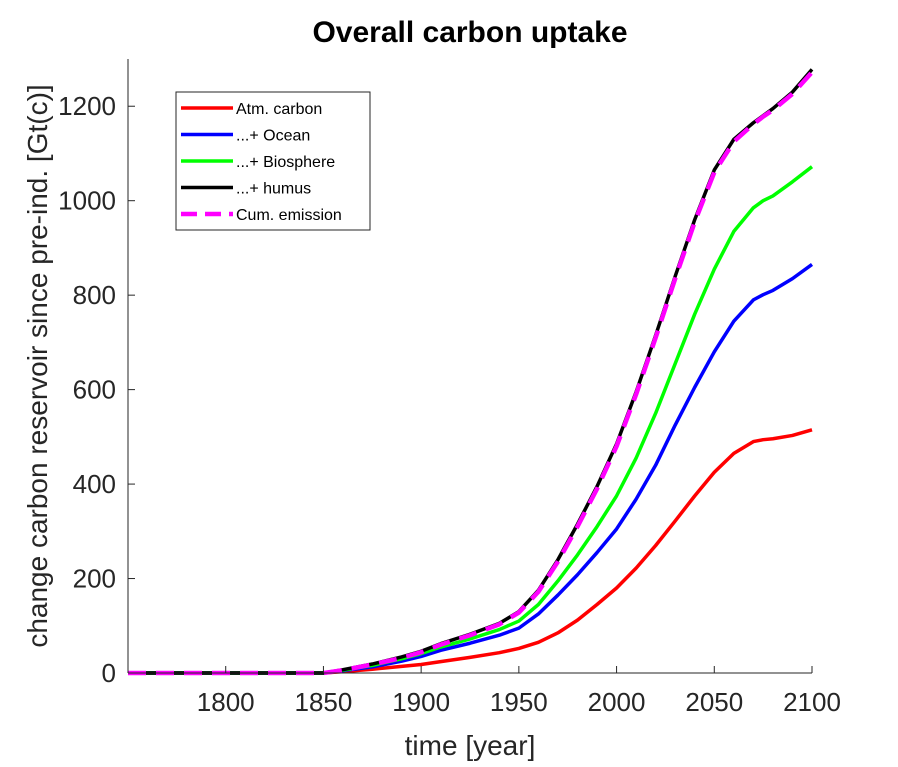  What do you see at coordinates (285, 162) in the screenshot?
I see `legend-label-3: ...+ Biosphere` at bounding box center [285, 162].